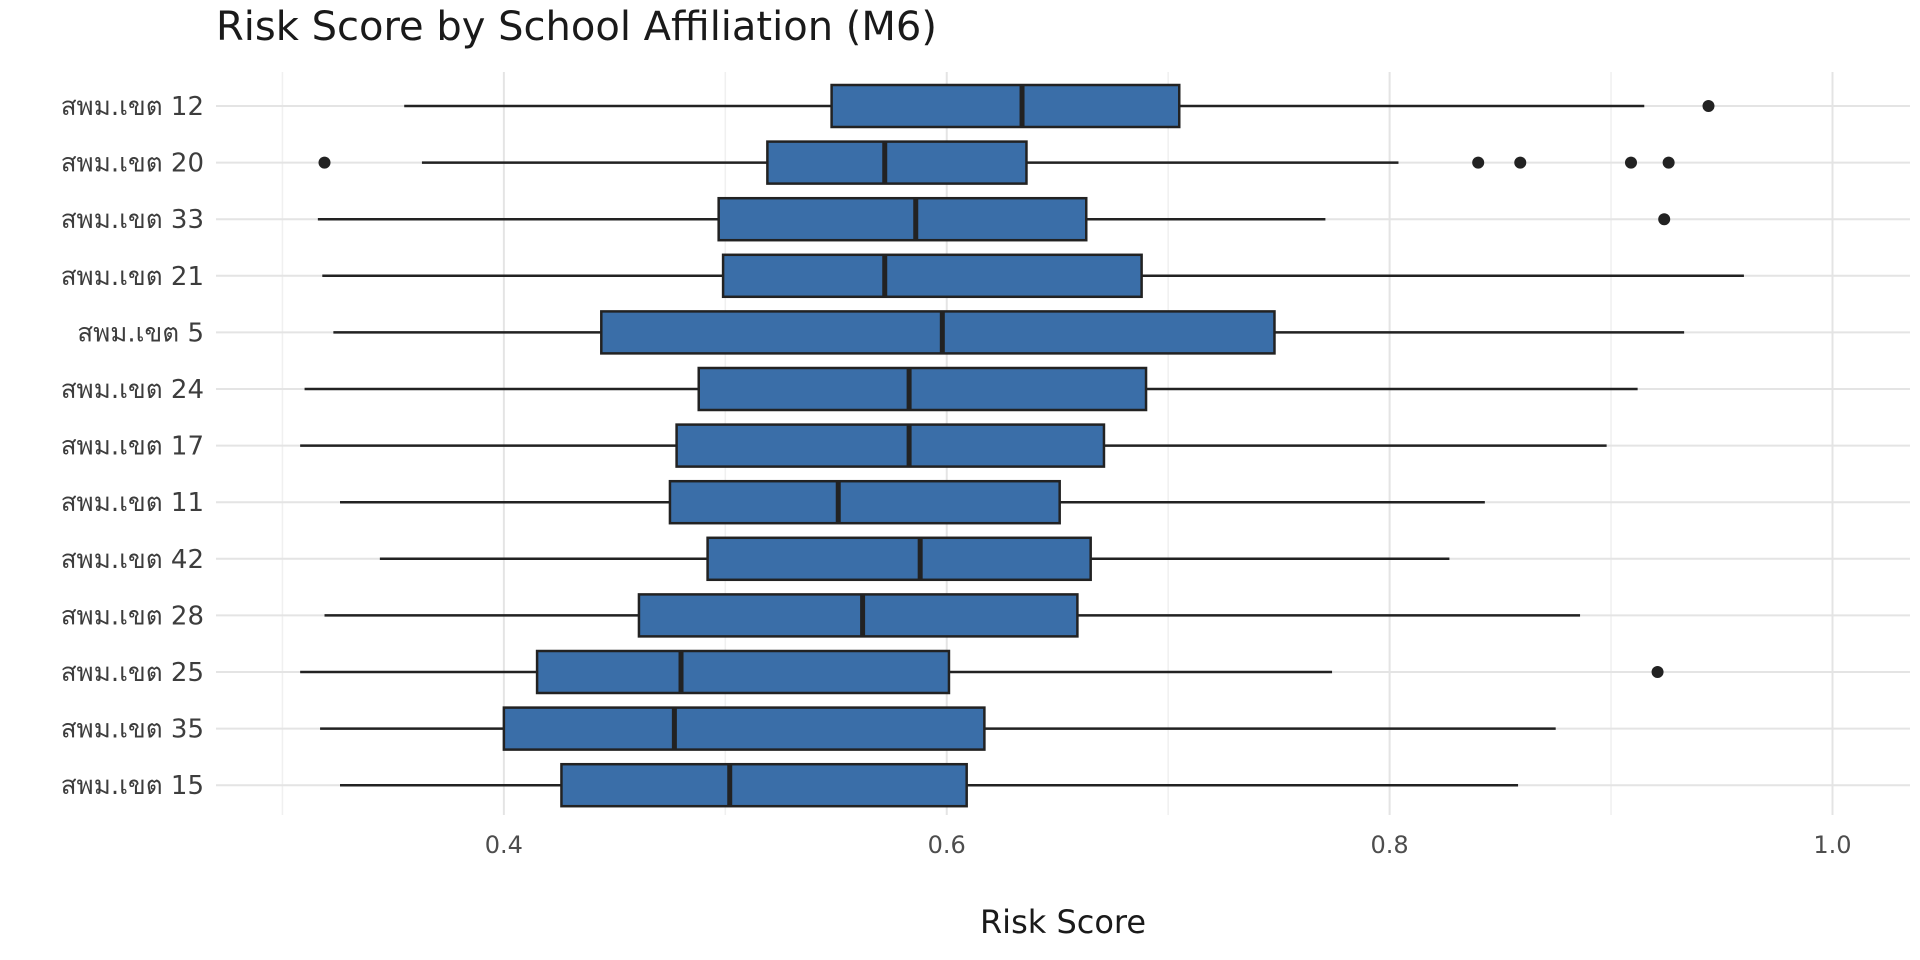  I want to click on box-สพม.เขต 35, so click(938, 728).